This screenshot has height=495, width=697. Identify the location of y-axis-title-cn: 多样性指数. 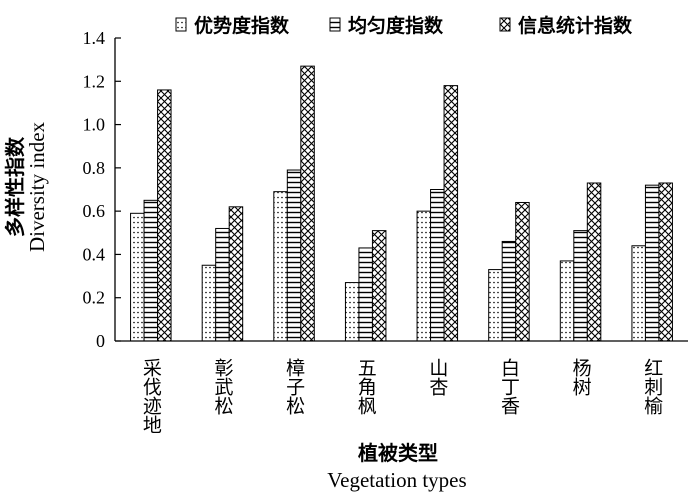
(15, 186).